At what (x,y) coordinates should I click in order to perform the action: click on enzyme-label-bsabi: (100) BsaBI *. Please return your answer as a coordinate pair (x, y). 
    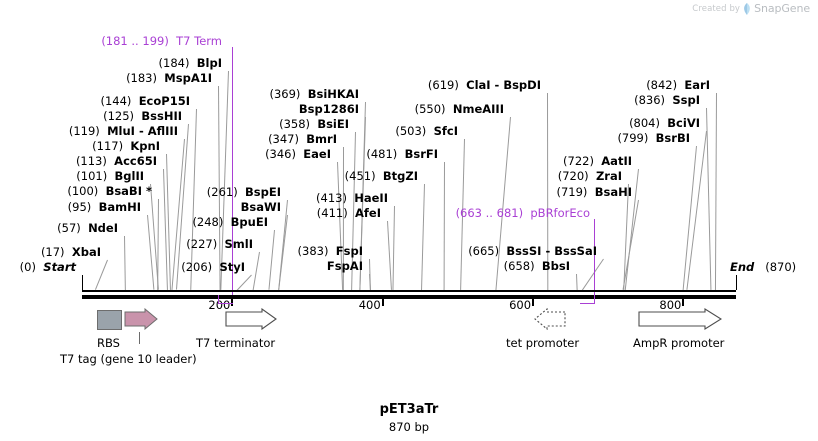
    Looking at the image, I should click on (109, 191).